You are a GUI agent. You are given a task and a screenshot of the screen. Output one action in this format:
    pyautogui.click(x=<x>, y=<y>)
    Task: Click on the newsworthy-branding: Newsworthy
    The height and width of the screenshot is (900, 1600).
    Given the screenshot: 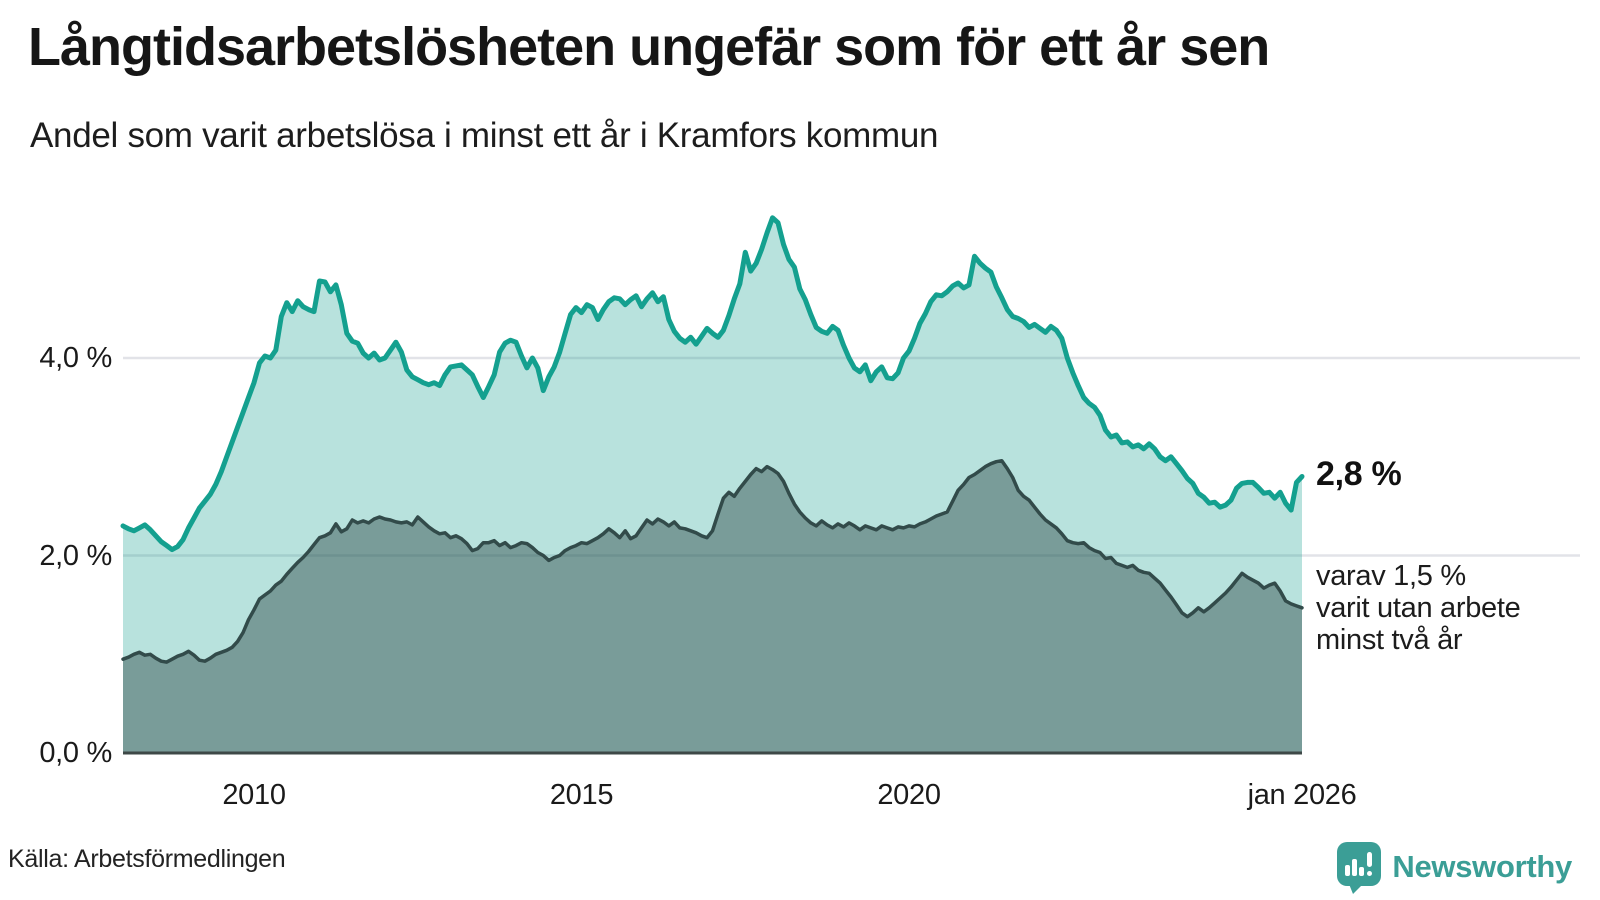 What is the action you would take?
    pyautogui.click(x=1454, y=867)
    